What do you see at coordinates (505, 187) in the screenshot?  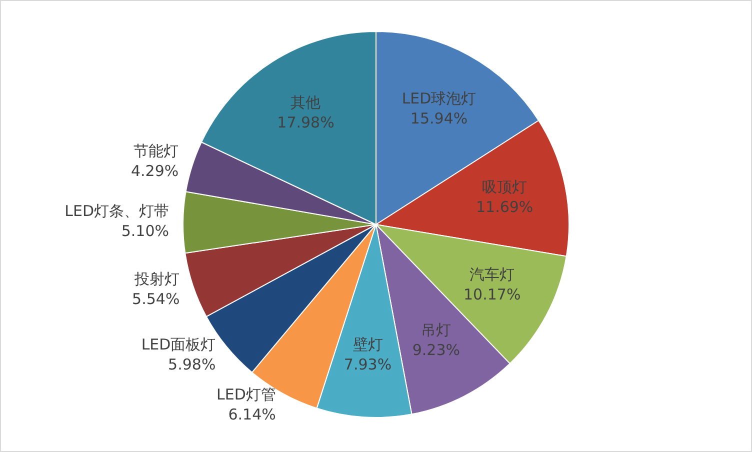 I see `slice-label: 吸顶灯` at bounding box center [505, 187].